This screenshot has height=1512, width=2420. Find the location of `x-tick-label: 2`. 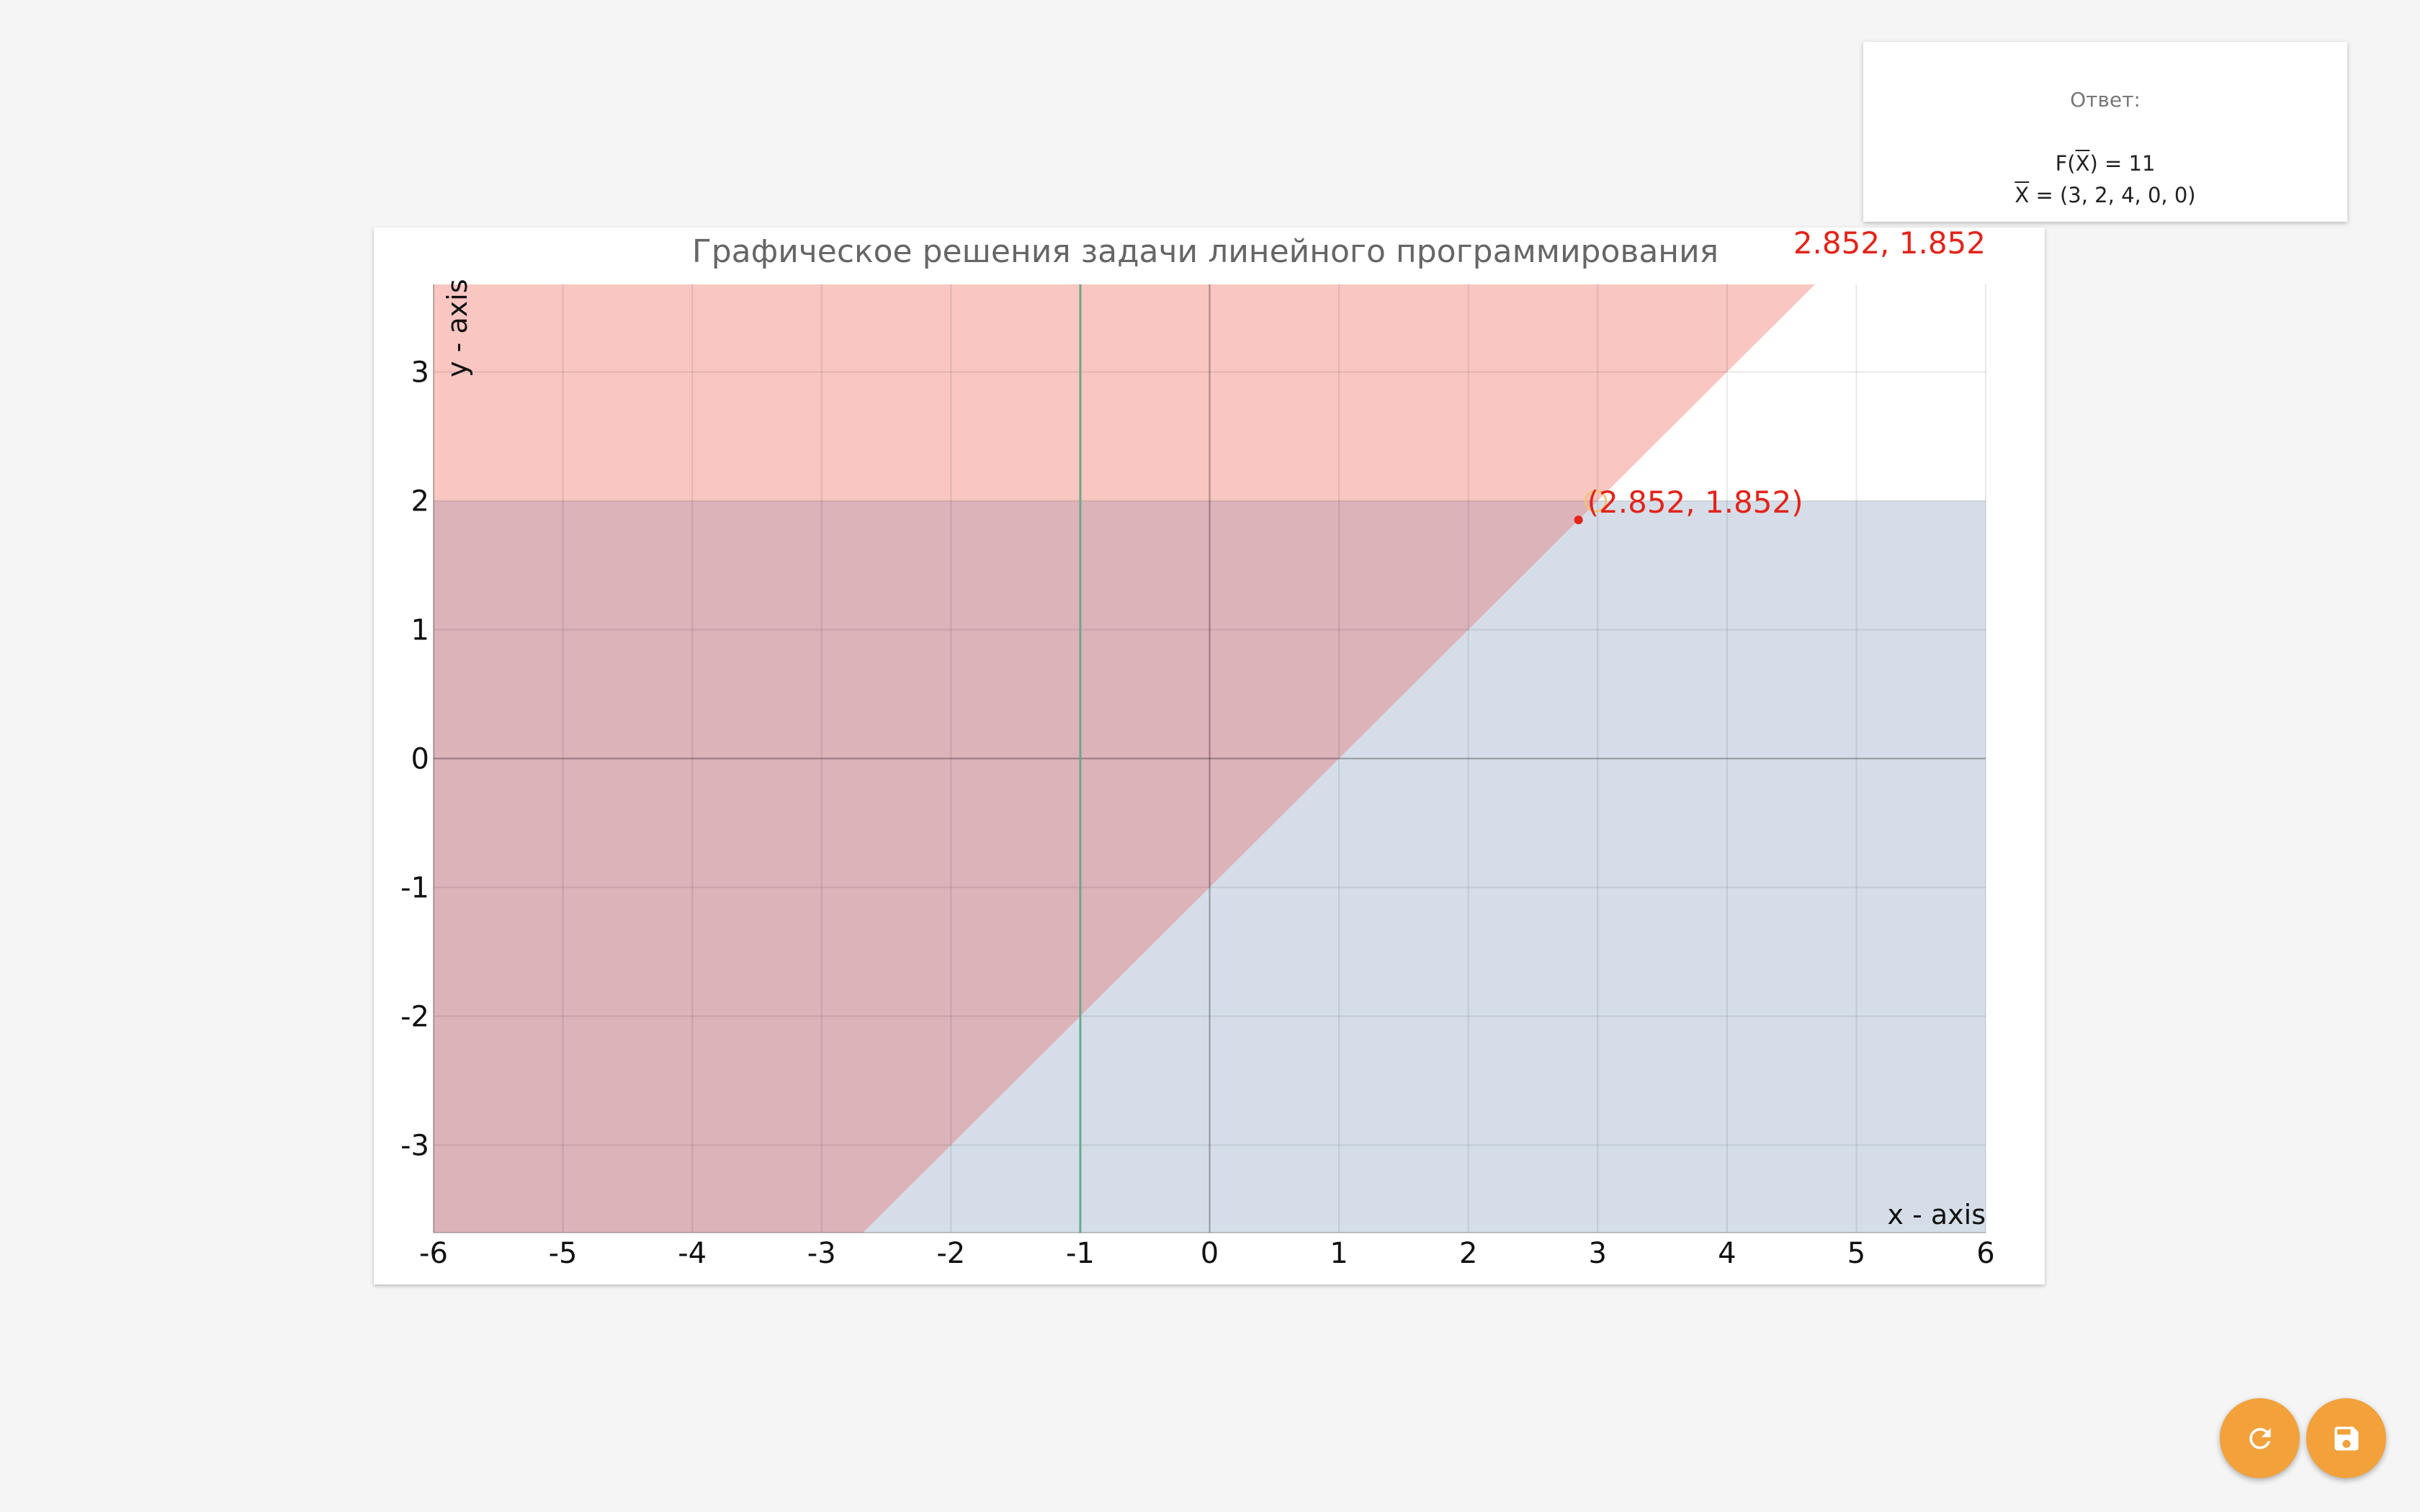

x-tick-label: 2 is located at coordinates (1468, 1253).